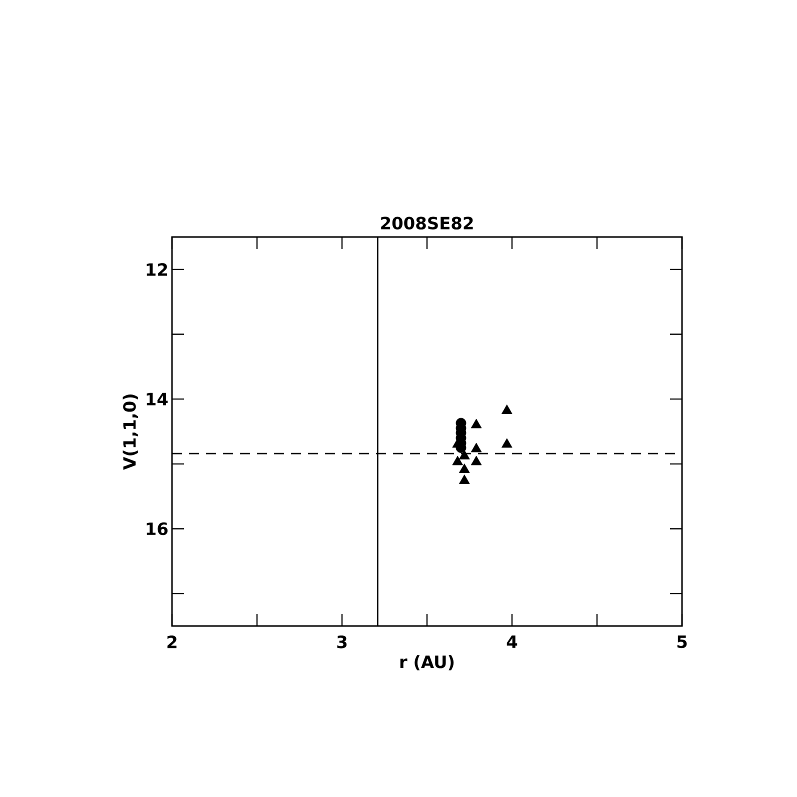 Image resolution: width=797 pixels, height=797 pixels. Describe the element at coordinates (682, 642) in the screenshot. I see `x-tick-label: 5` at that location.